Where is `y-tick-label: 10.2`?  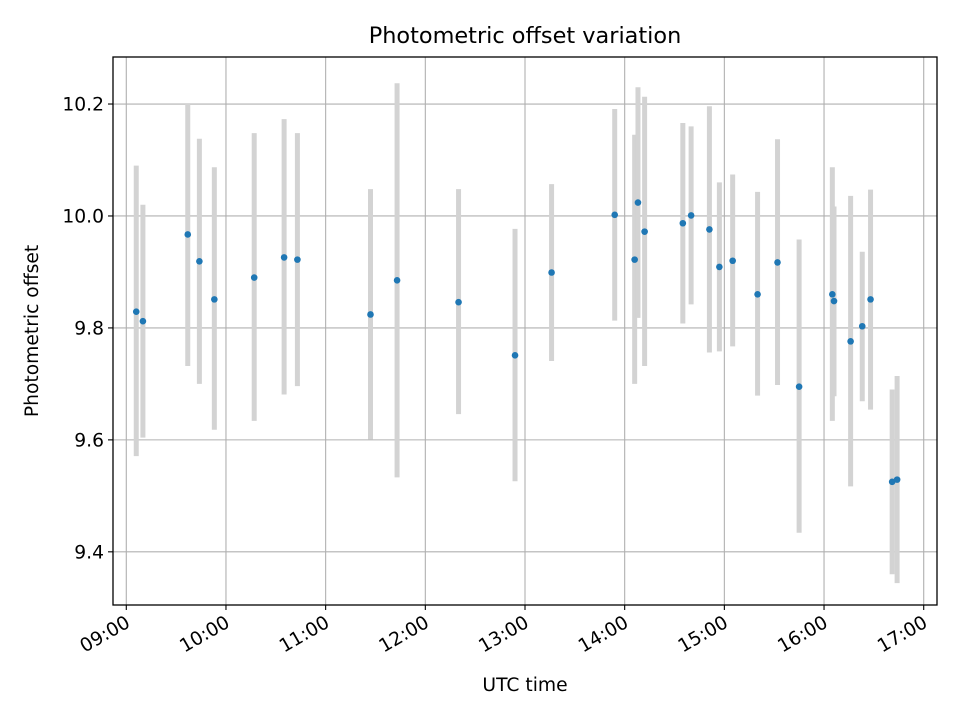 y-tick-label: 10.2 is located at coordinates (83, 105).